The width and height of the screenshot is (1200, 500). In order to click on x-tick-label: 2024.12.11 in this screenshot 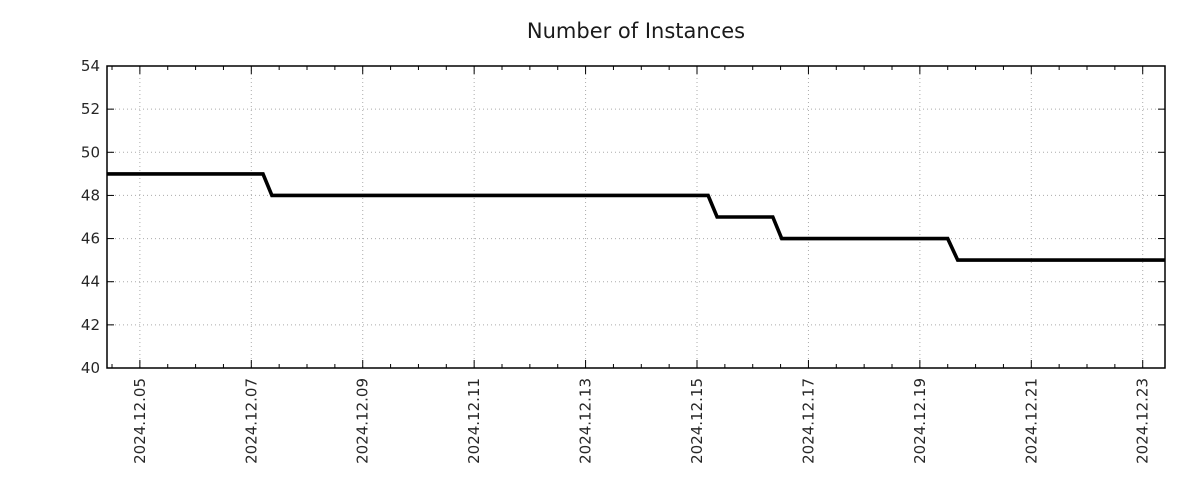, I will do `click(474, 421)`.